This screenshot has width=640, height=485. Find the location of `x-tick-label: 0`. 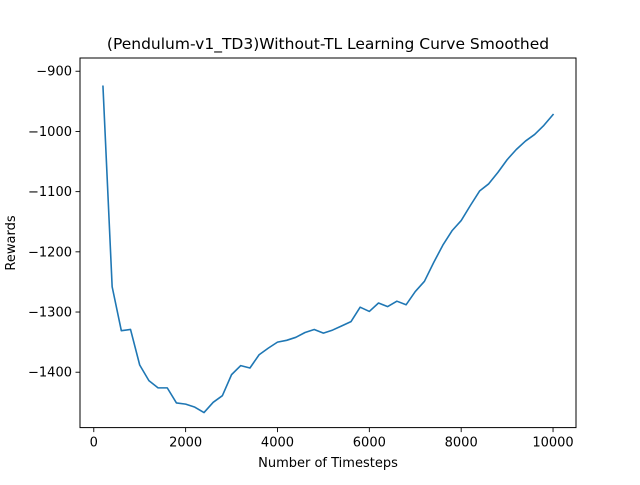

x-tick-label: 0 is located at coordinates (94, 443).